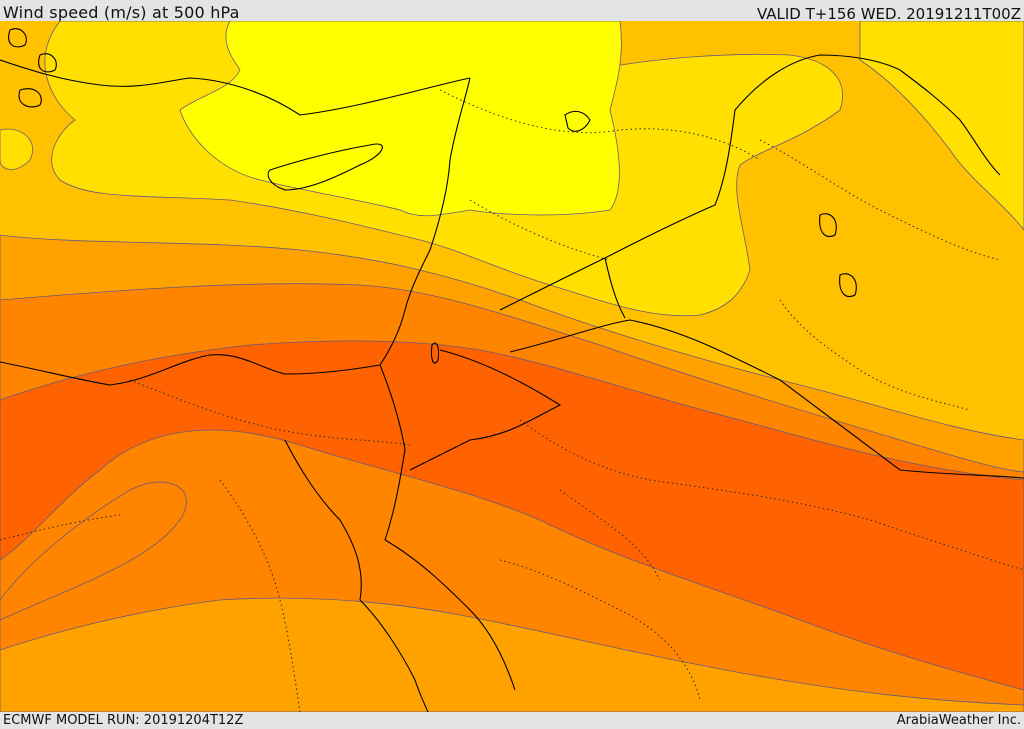  What do you see at coordinates (400, 119) in the screenshot?
I see `band-yellow-core` at bounding box center [400, 119].